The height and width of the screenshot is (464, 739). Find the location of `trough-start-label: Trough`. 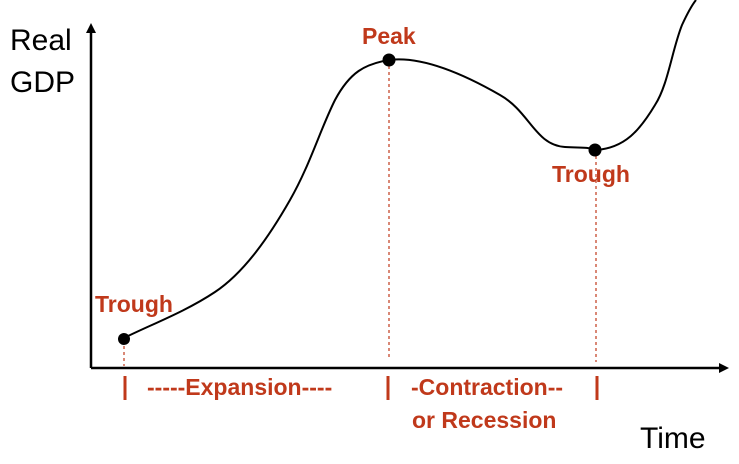

trough-start-label: Trough is located at coordinates (134, 304).